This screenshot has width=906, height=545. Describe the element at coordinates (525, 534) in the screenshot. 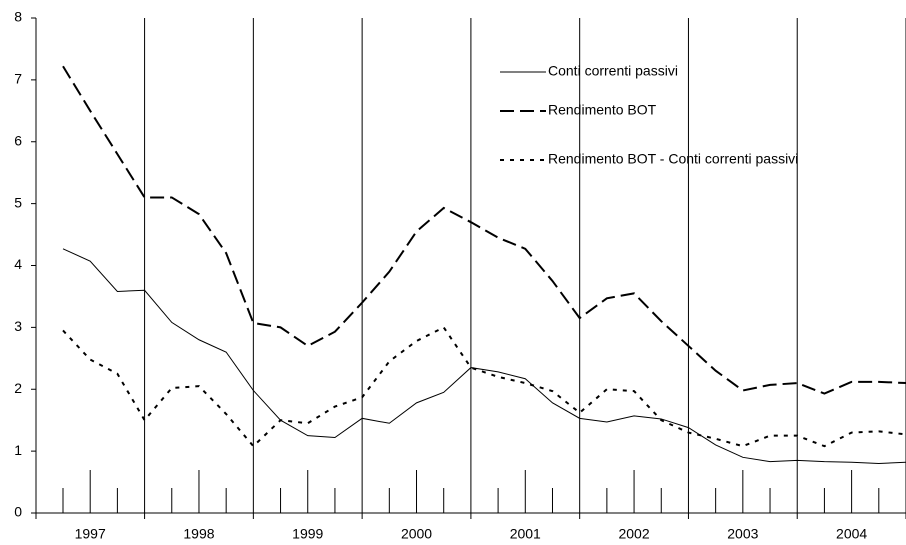

I see `x-tick-label: 2001` at that location.